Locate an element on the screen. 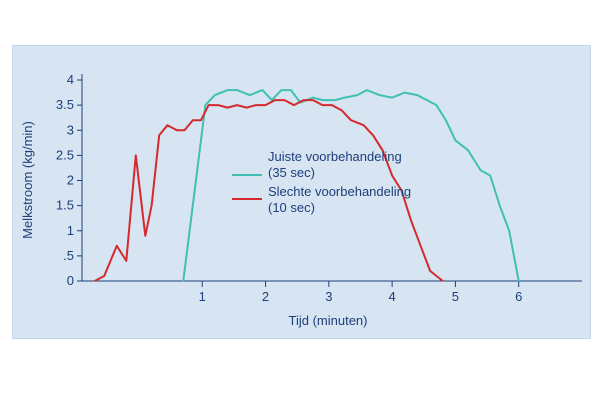 Image resolution: width=600 pixels, height=400 pixels. y-axis-ticks: 0 .5 1 1.5 2 2.5 3 3.5 4 is located at coordinates (69, 180).